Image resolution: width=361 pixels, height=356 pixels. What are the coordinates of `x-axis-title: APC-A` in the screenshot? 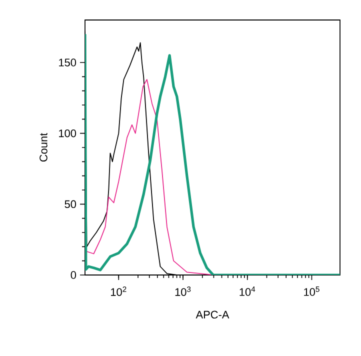 It's located at (213, 314).